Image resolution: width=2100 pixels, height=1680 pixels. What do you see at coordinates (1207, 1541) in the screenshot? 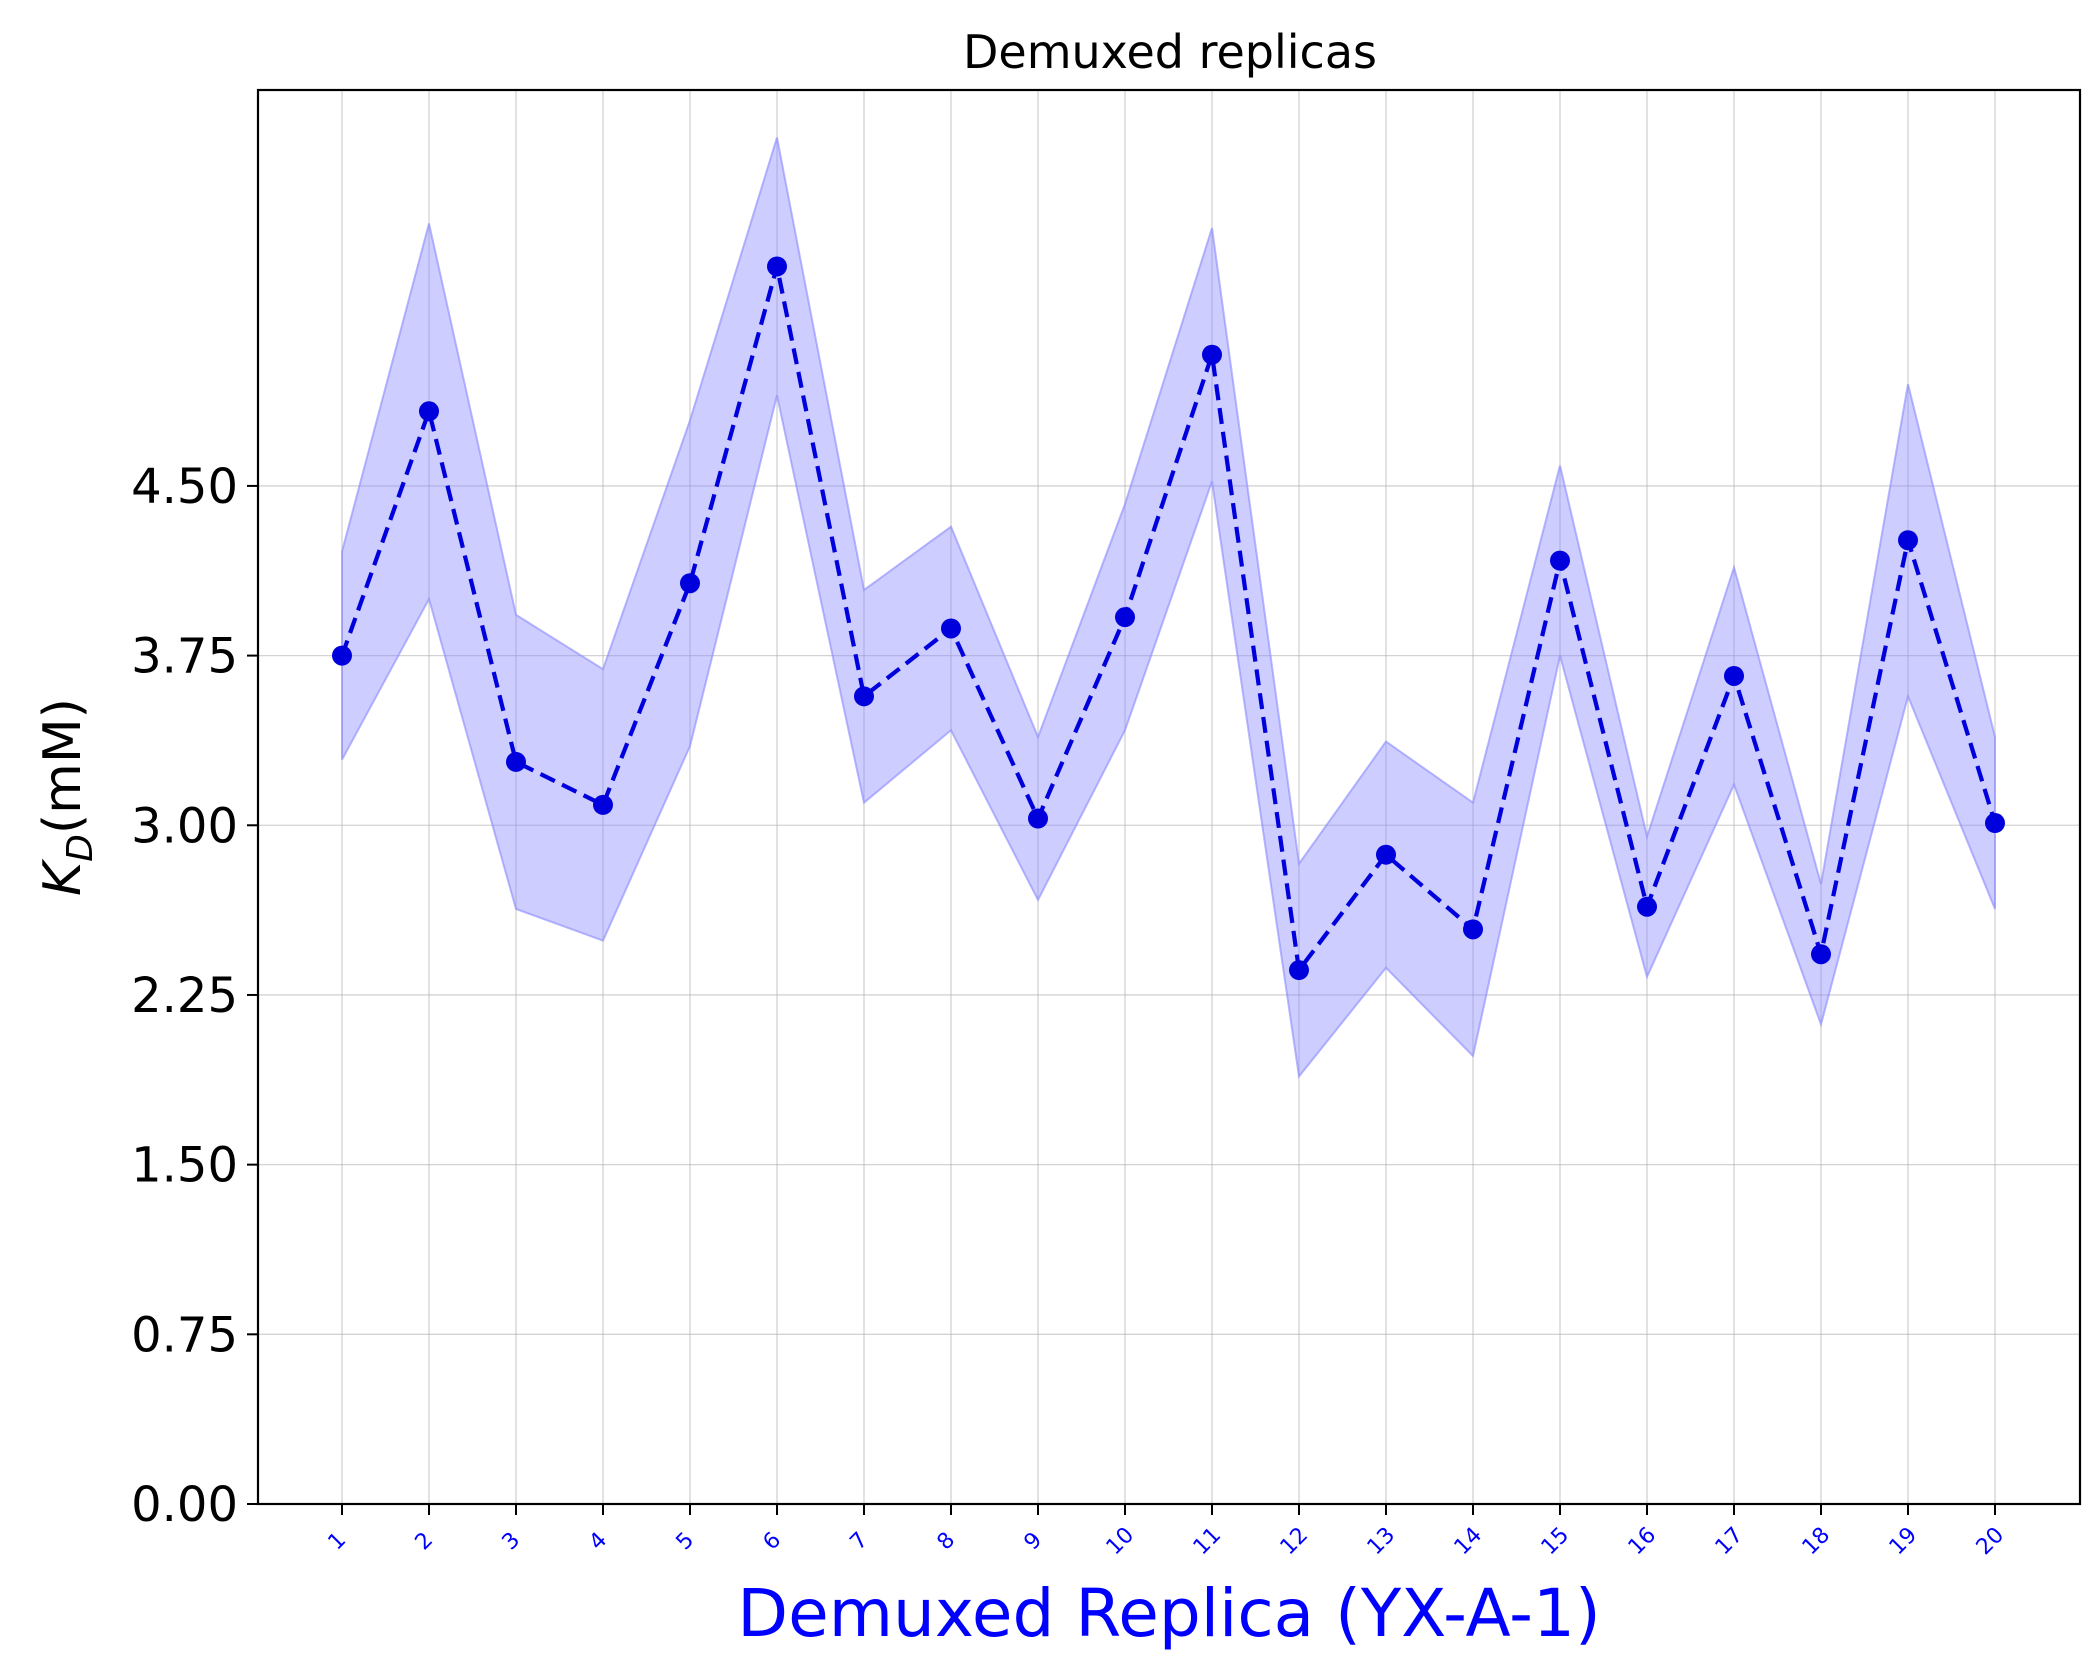
I see `x-tick-label: 11` at bounding box center [1207, 1541].